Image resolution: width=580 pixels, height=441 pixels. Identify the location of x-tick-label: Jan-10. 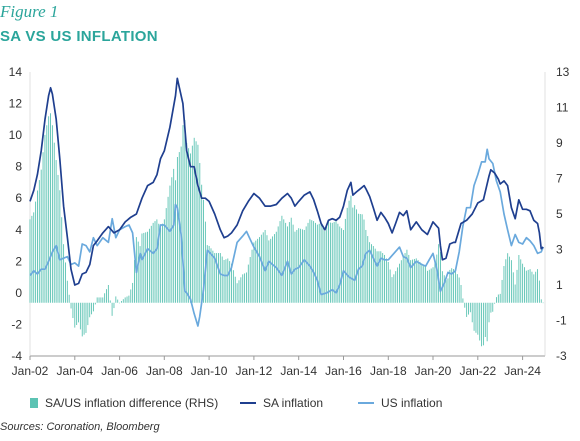
(209, 371).